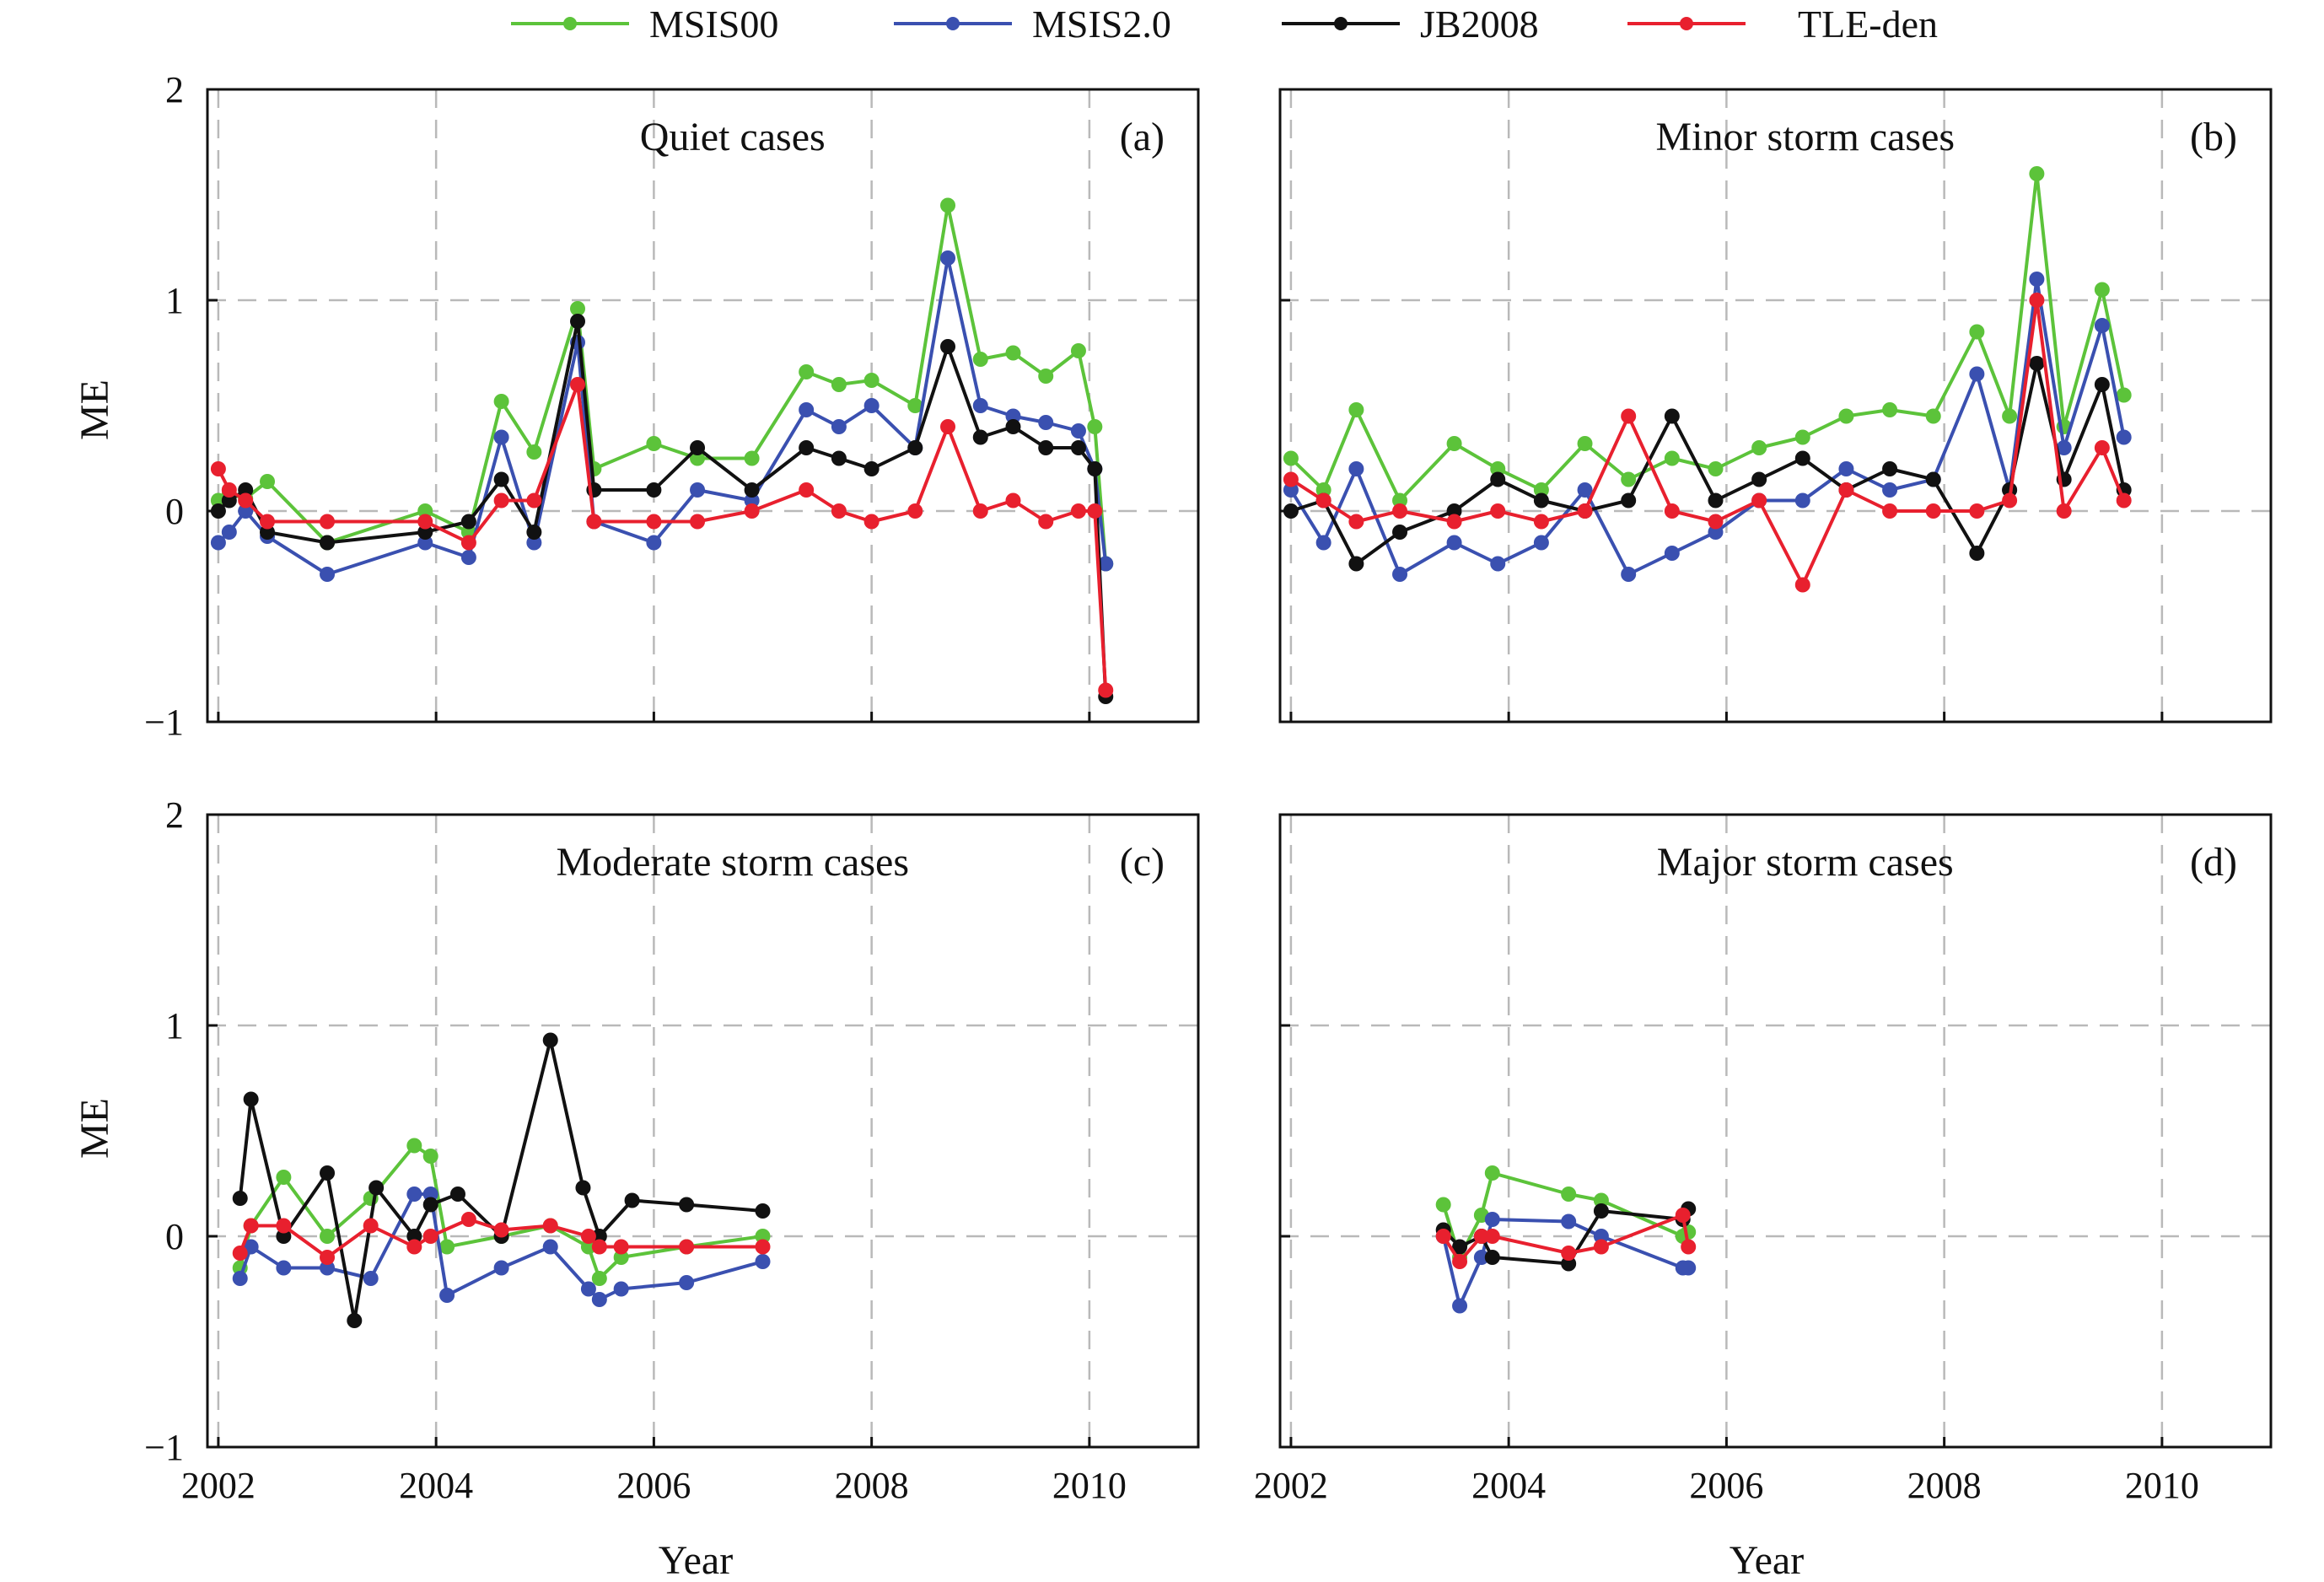 The height and width of the screenshot is (1582, 2324). What do you see at coordinates (501, 1239) in the screenshot?
I see `series-tle-den` at bounding box center [501, 1239].